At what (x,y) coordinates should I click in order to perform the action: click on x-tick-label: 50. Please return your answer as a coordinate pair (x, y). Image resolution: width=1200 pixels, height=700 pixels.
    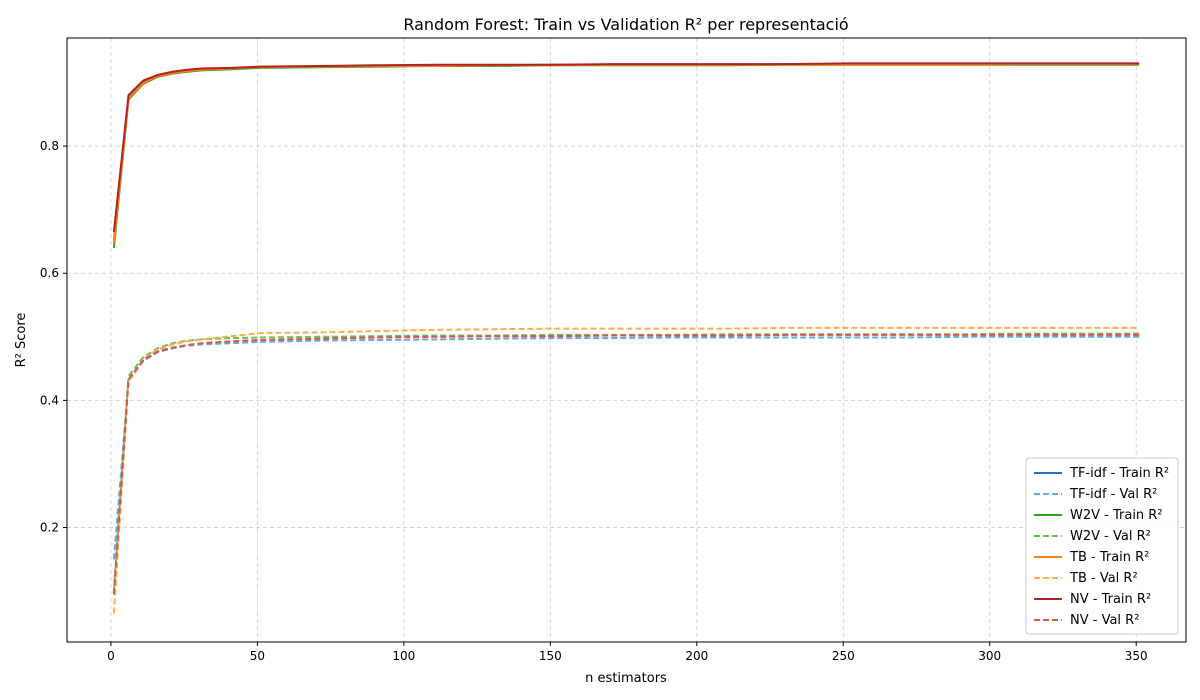
    Looking at the image, I should click on (257, 656).